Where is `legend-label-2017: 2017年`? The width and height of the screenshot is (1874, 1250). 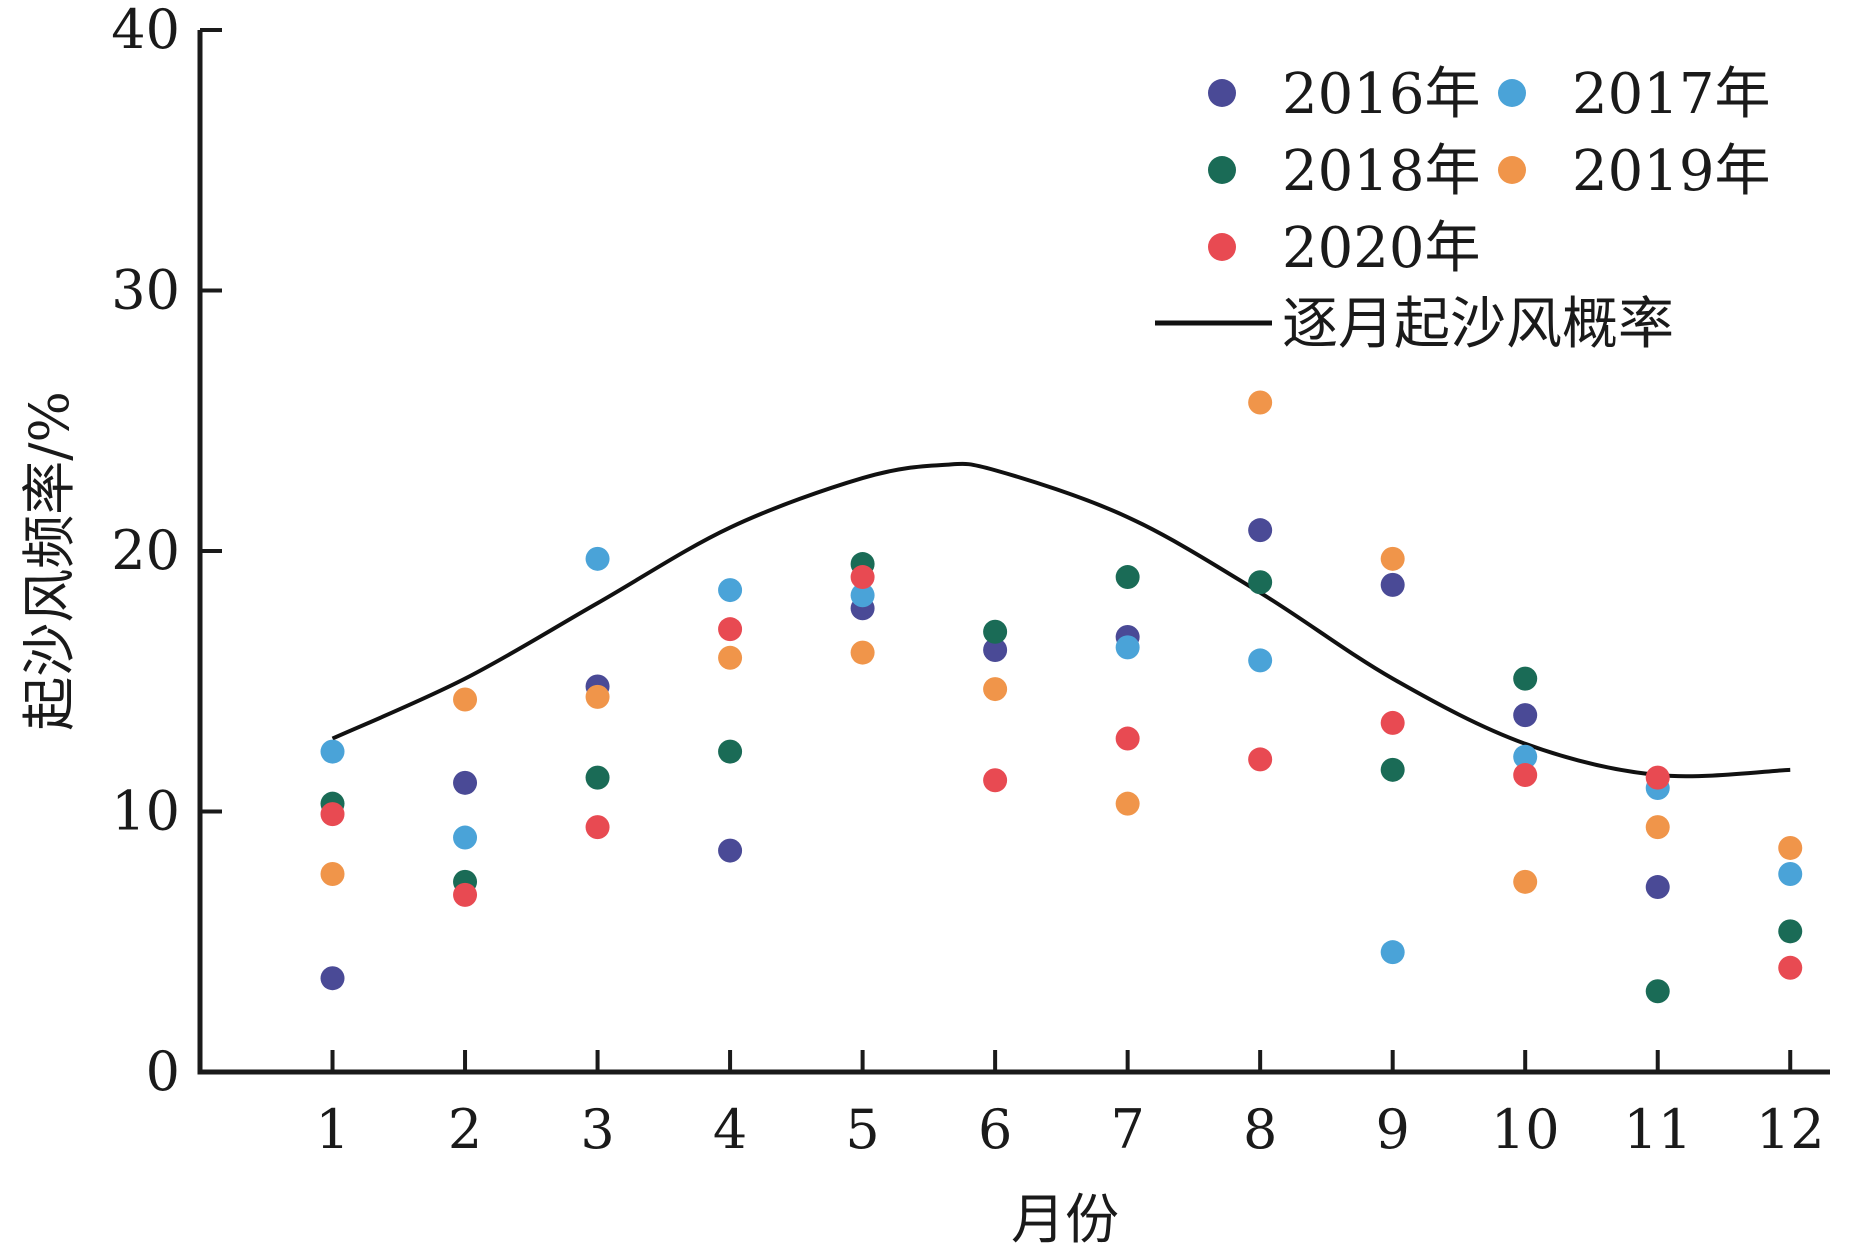
legend-label-2017: 2017年 is located at coordinates (1671, 94).